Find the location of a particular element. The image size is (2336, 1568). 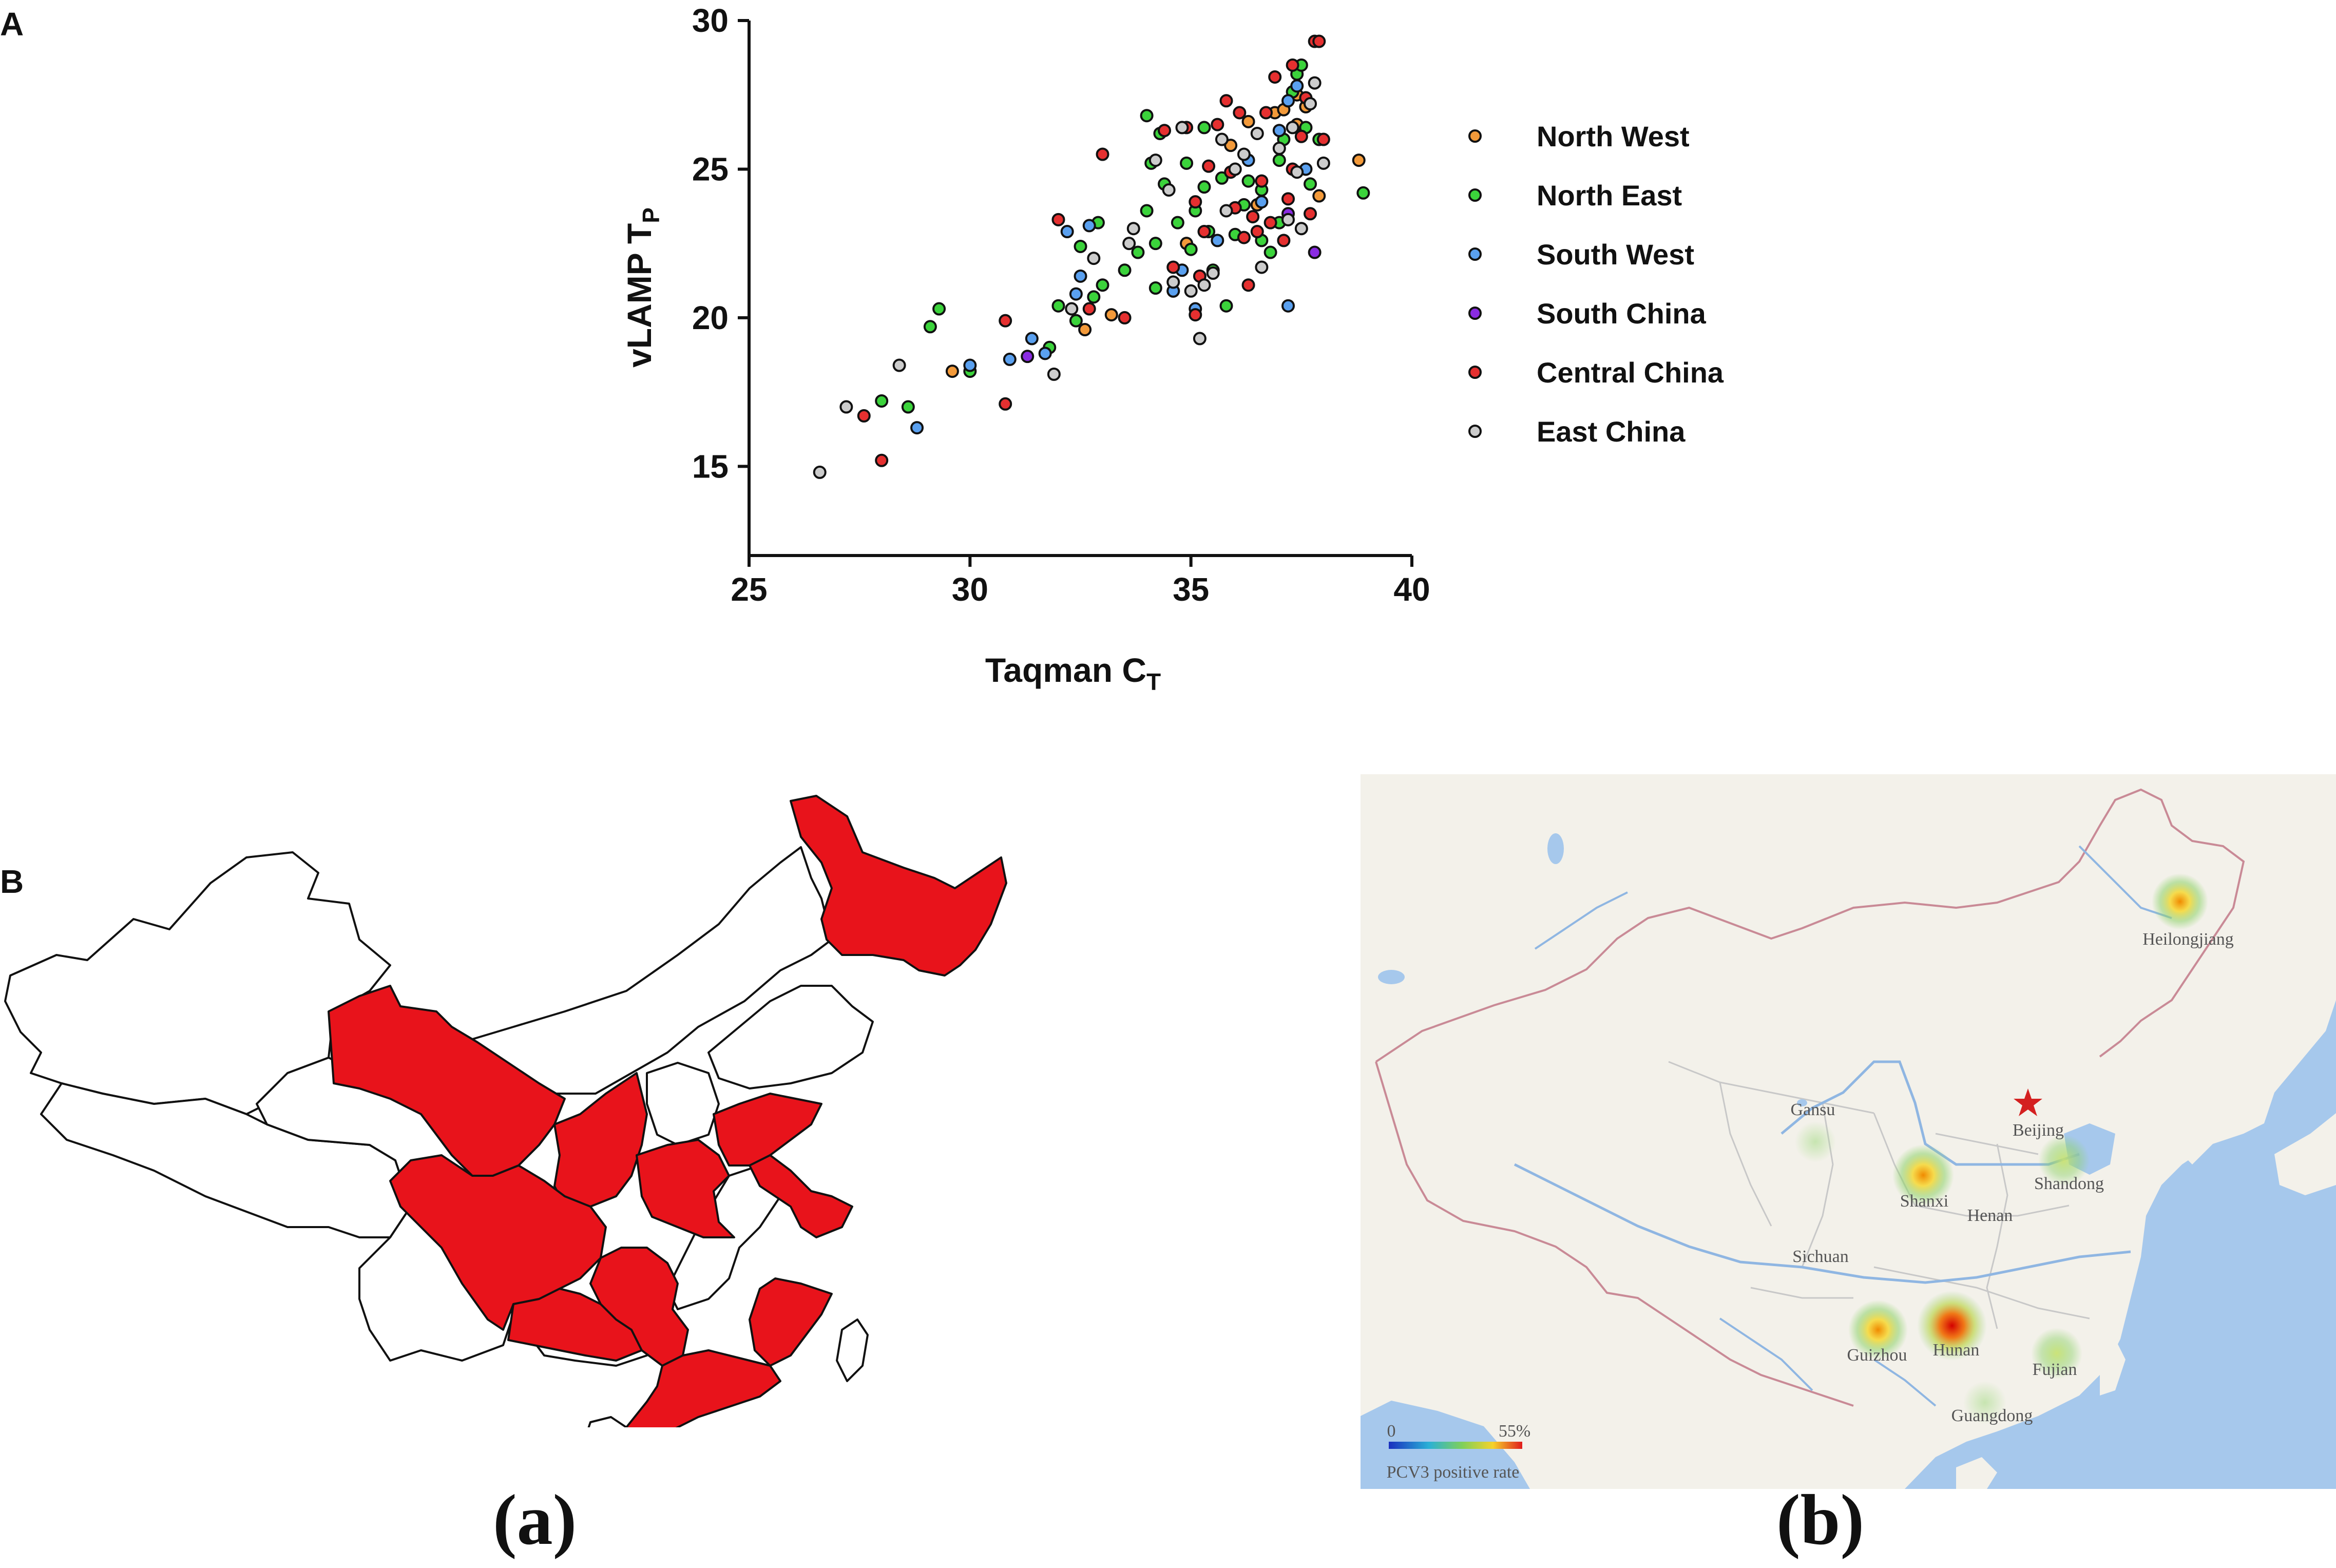

legend-marker-north-west is located at coordinates (1475, 136).